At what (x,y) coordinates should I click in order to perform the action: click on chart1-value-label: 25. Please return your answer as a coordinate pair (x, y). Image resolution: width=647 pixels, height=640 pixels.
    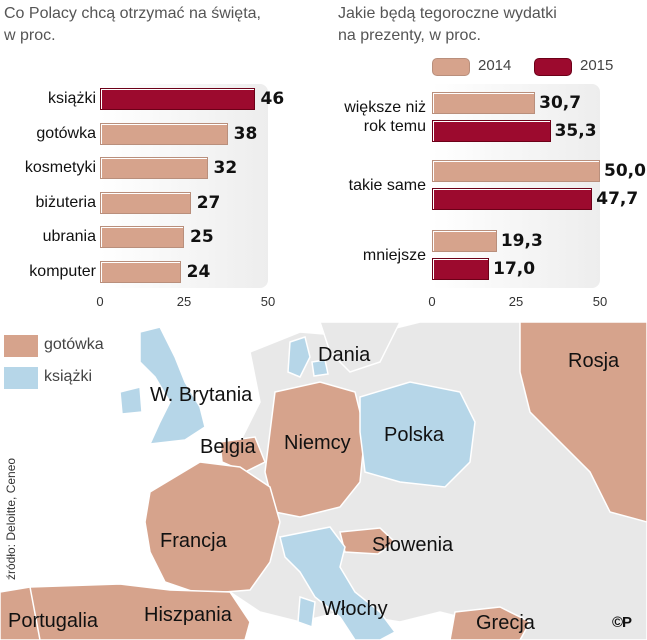
    Looking at the image, I should click on (202, 237).